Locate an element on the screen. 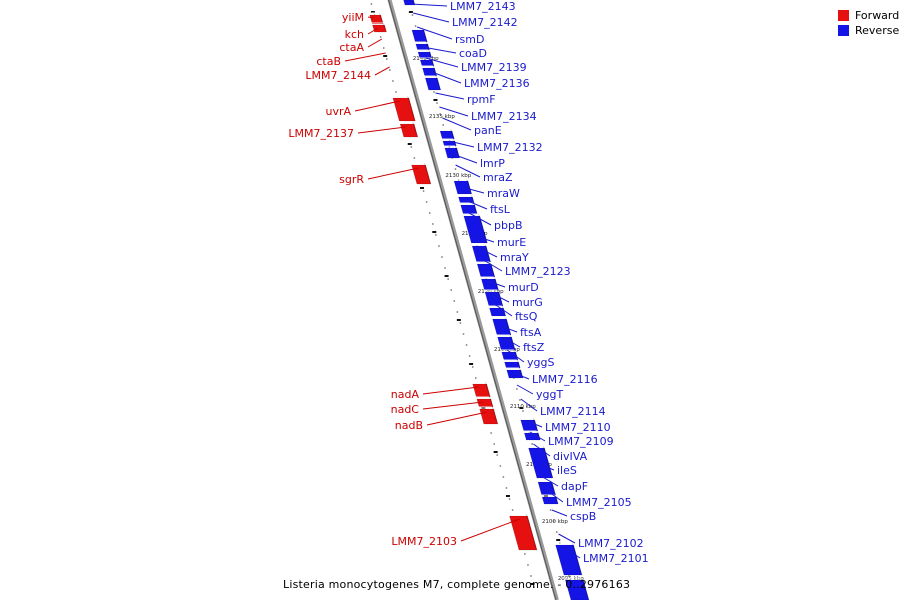  gene-lmm7-2137-label: LMM7_2137 is located at coordinates (321, 133).